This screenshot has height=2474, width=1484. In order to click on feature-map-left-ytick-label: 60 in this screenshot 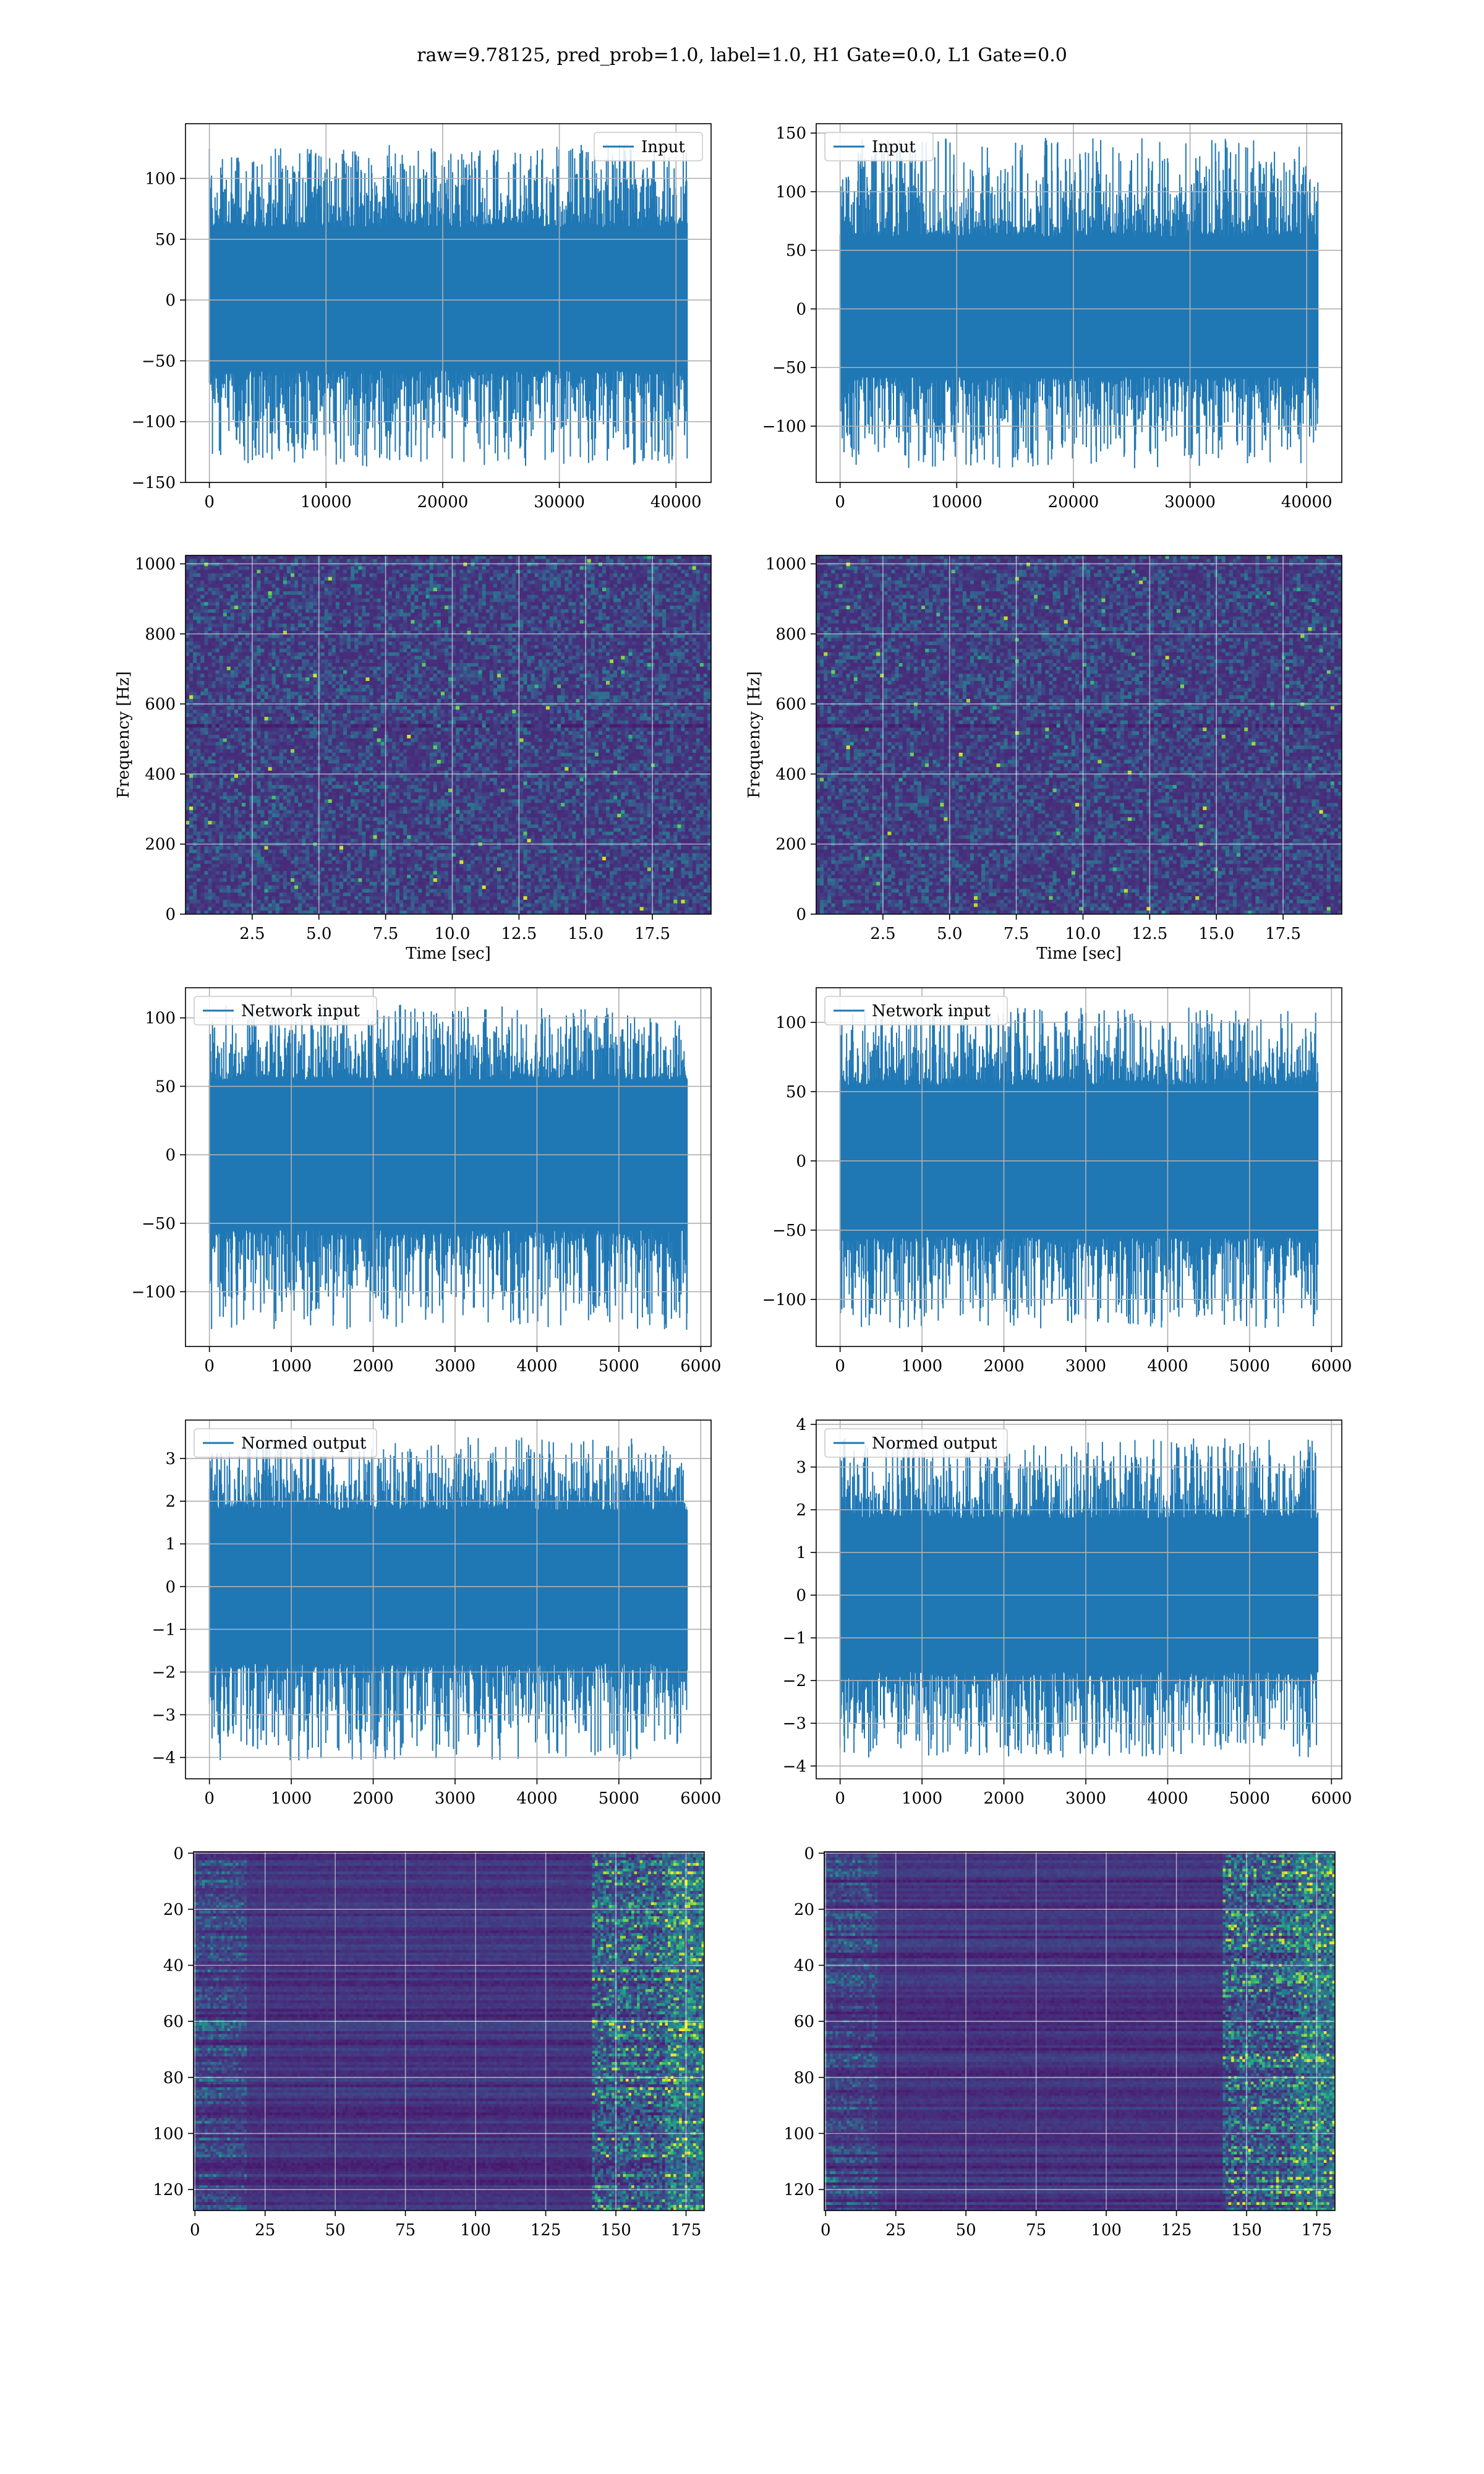, I will do `click(173, 2022)`.